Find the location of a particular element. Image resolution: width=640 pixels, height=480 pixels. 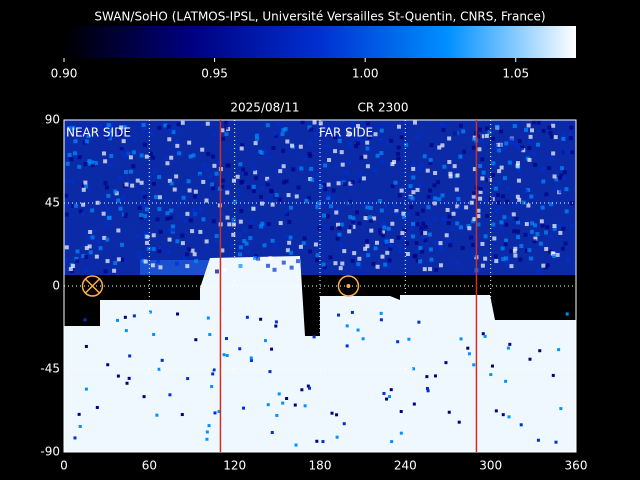

x-tick-label: 0 is located at coordinates (64, 466).